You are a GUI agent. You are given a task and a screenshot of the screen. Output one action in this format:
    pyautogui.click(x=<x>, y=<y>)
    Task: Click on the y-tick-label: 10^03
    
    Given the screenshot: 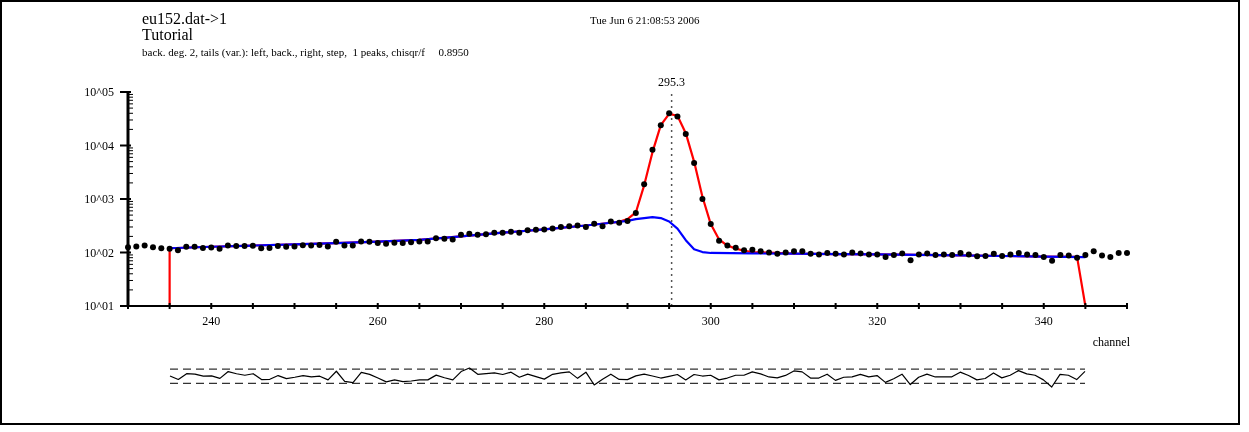 What is the action you would take?
    pyautogui.click(x=99, y=199)
    